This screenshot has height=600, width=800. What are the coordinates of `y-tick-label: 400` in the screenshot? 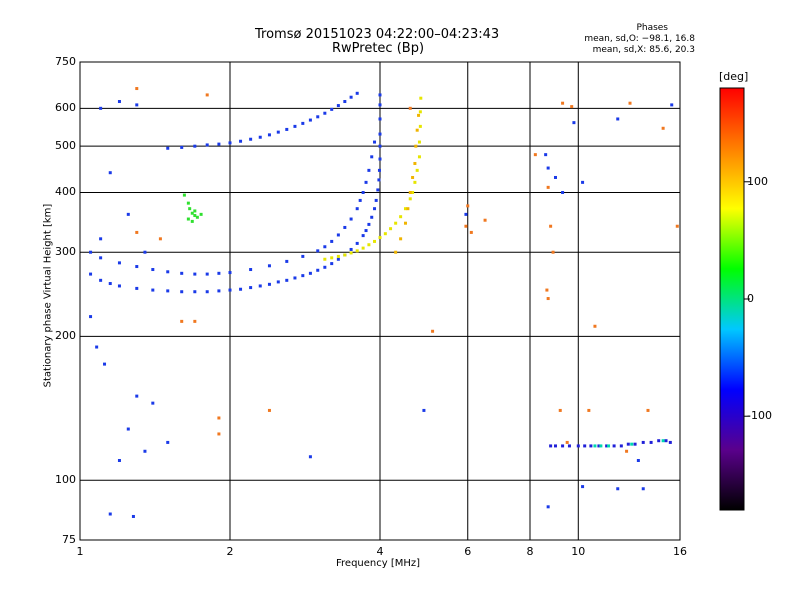 It's located at (65, 192).